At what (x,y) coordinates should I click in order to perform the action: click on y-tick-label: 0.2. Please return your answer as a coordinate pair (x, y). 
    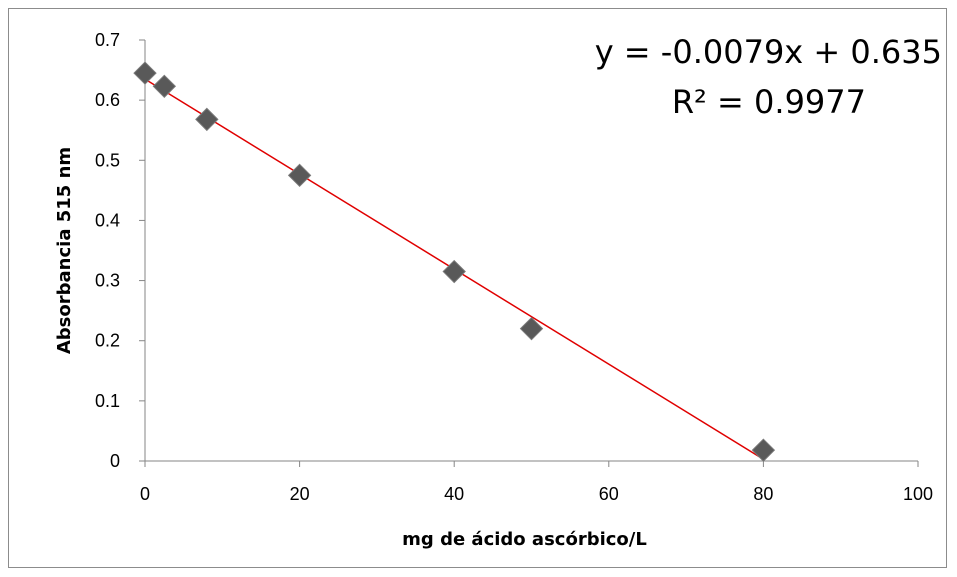
    Looking at the image, I should click on (107, 341).